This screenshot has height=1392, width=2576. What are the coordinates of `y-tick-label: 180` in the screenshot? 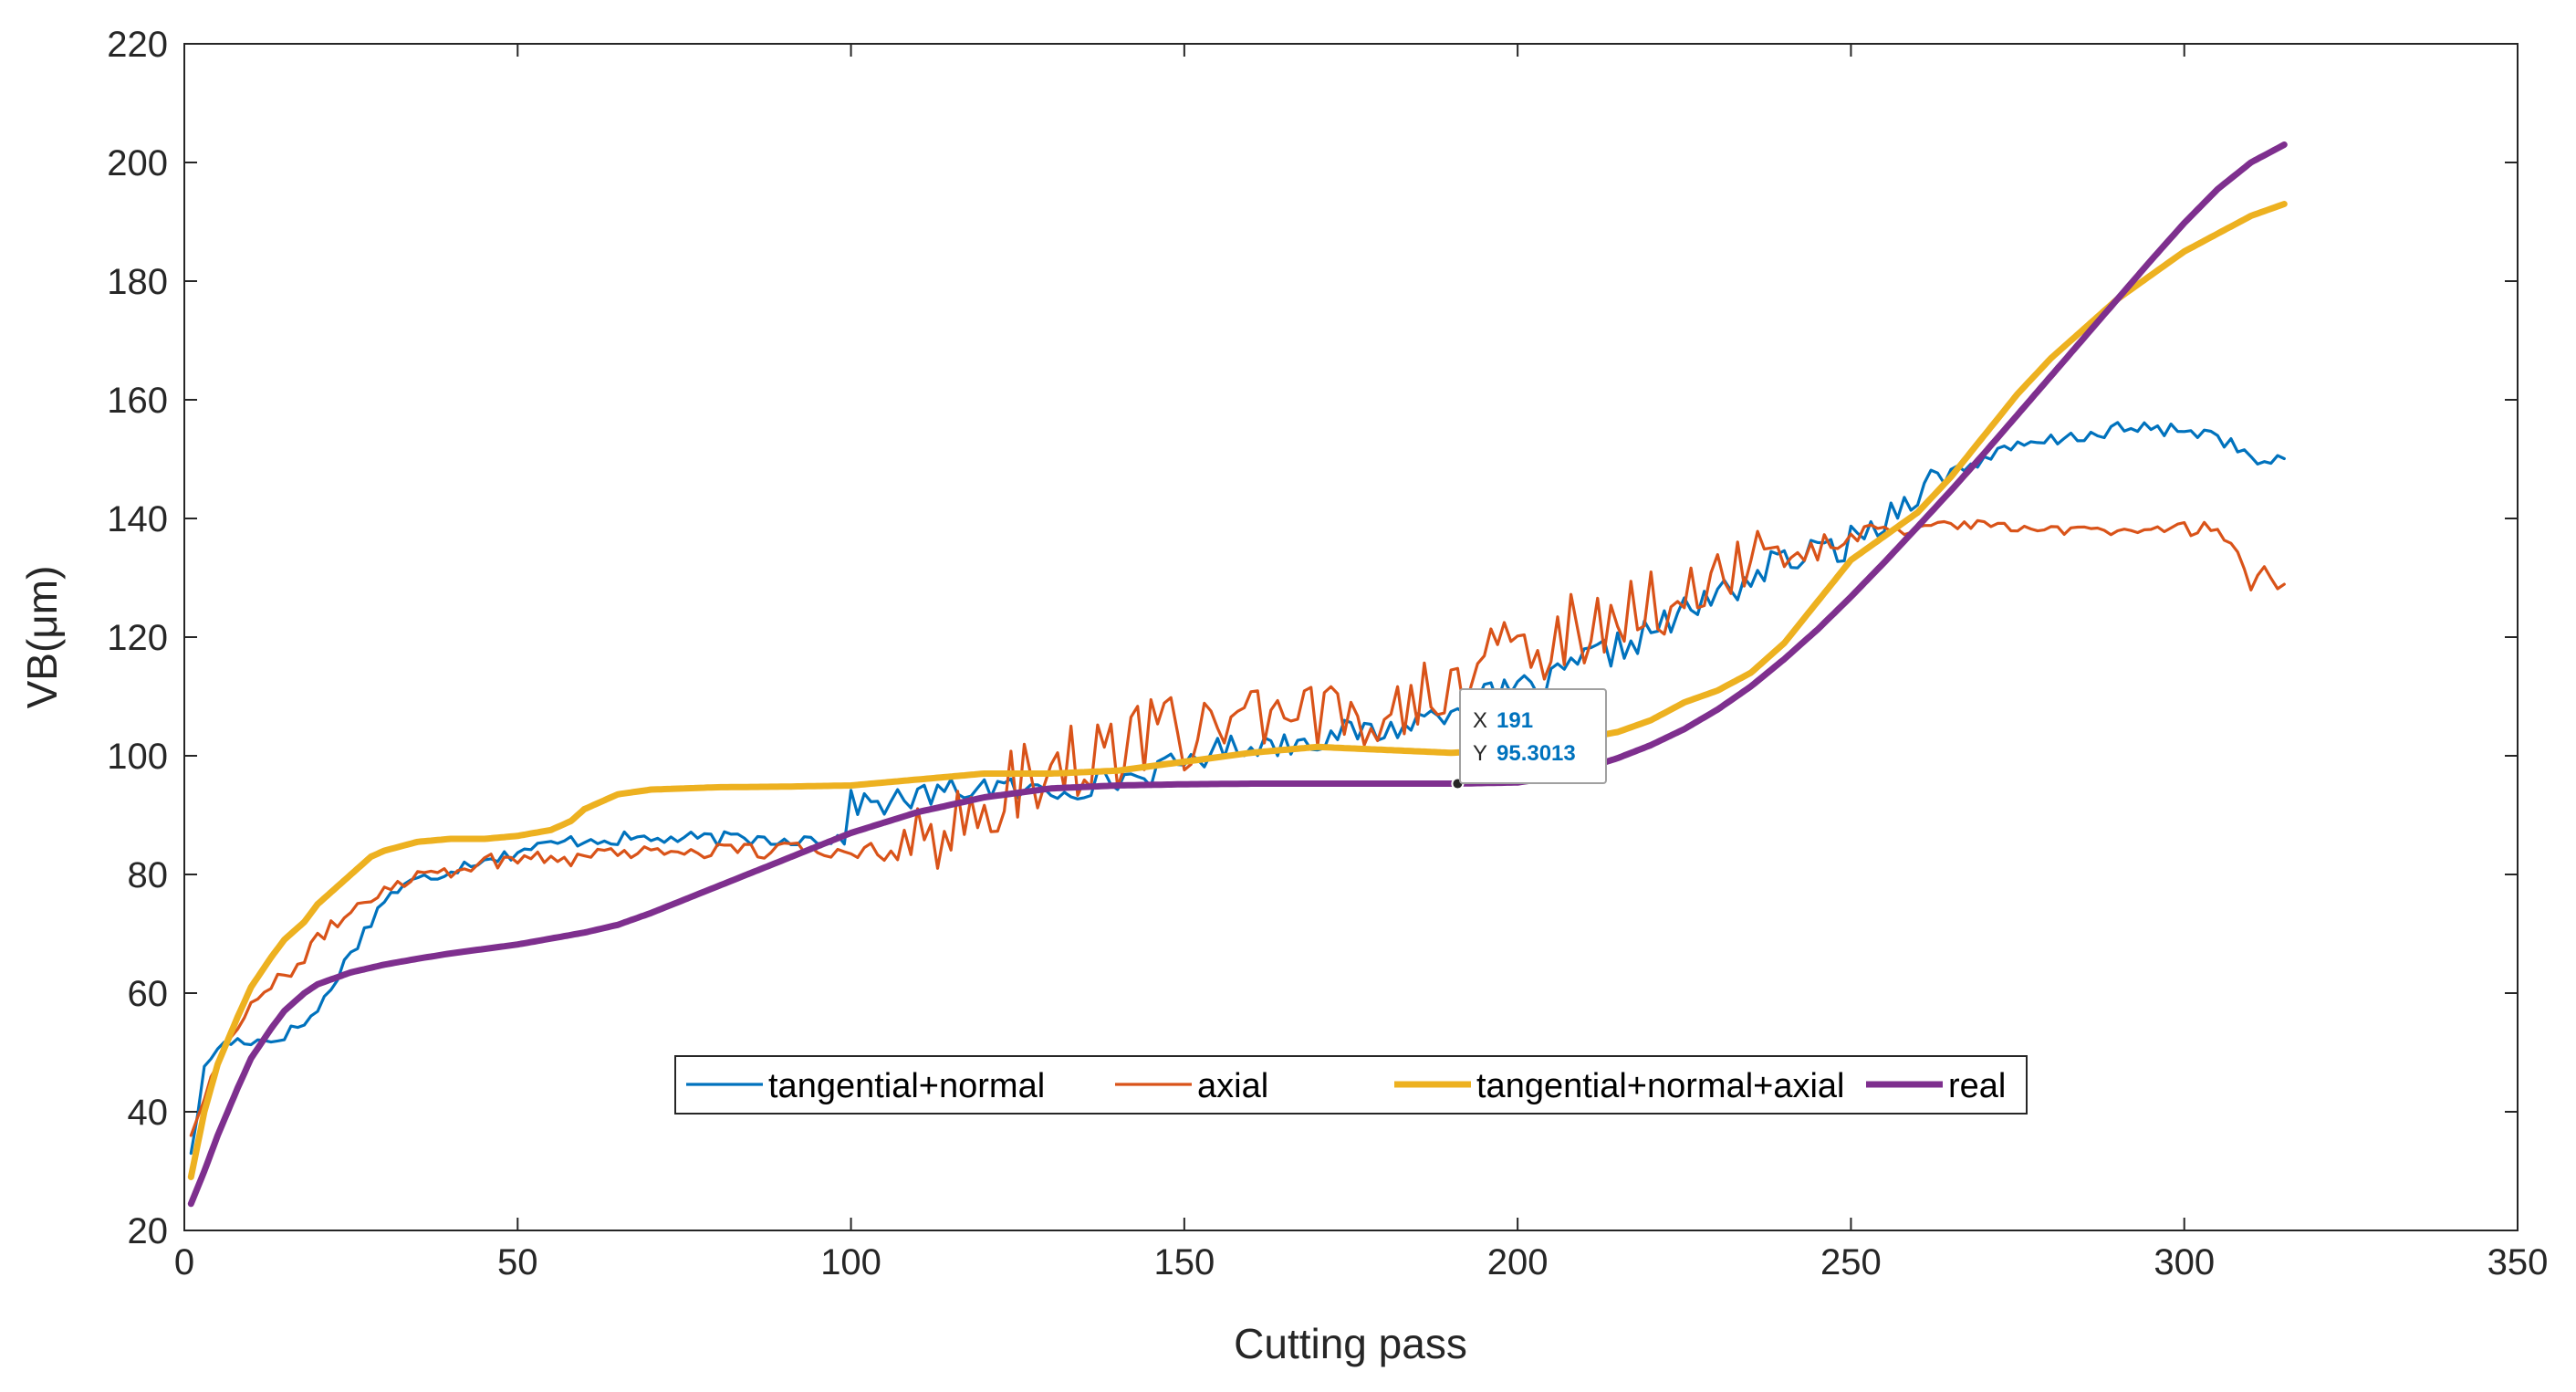 It's located at (137, 282).